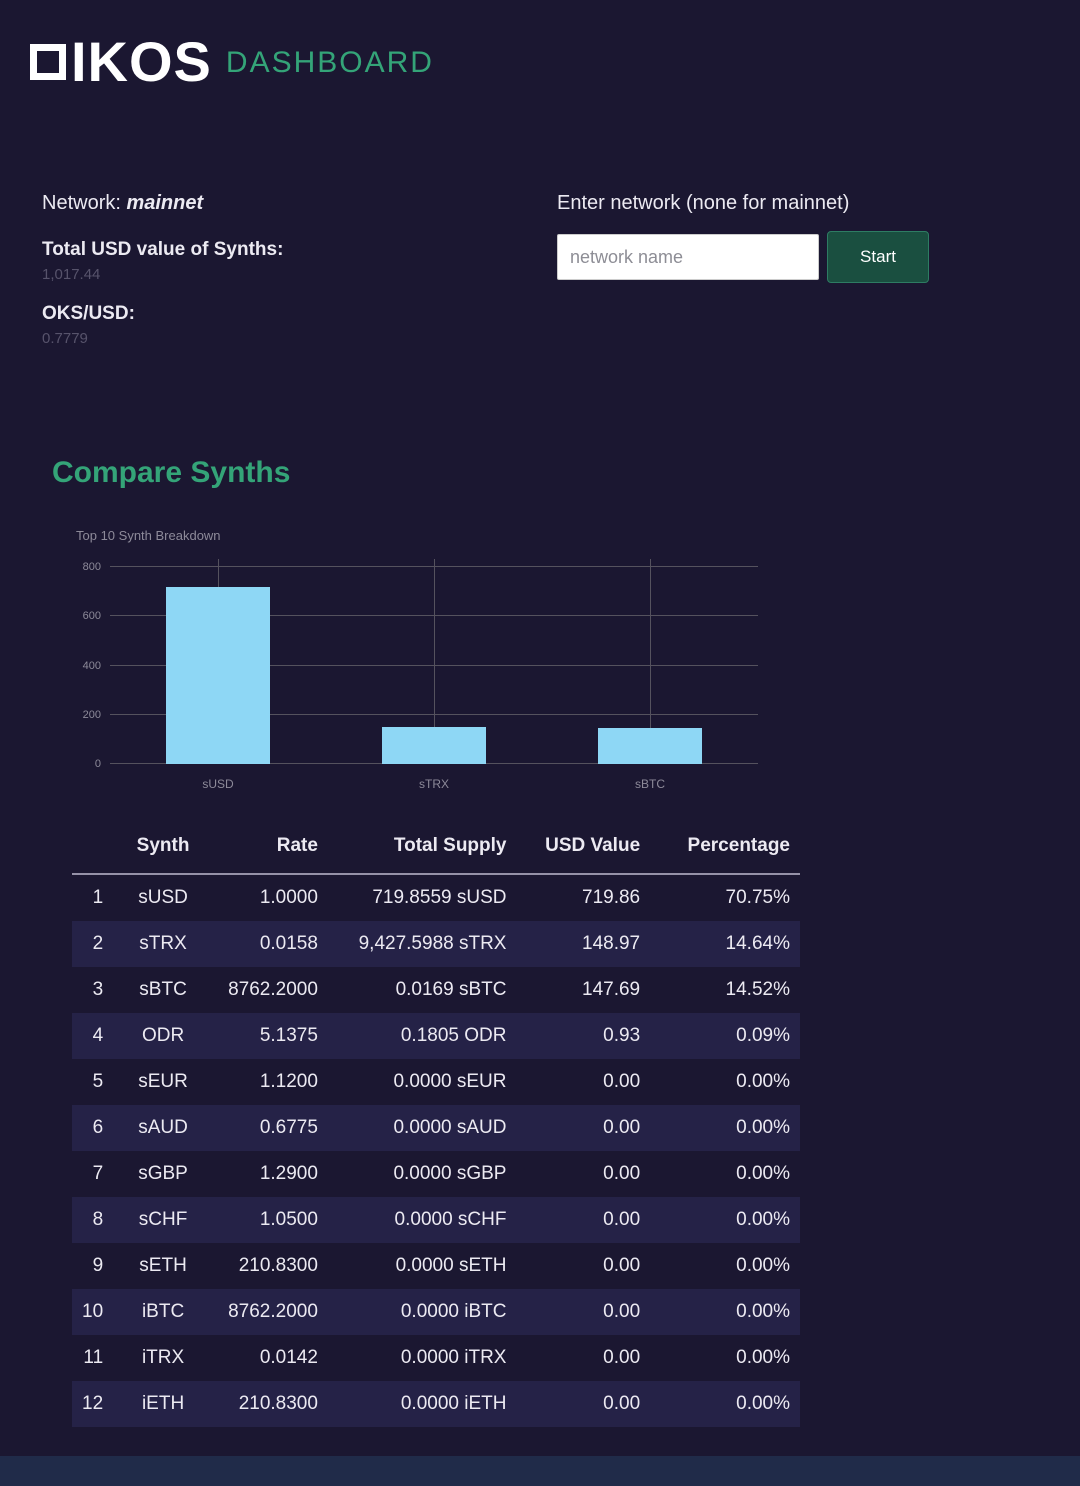  Describe the element at coordinates (757, 989) in the screenshot. I see `percentage-value: 14.52%` at that location.